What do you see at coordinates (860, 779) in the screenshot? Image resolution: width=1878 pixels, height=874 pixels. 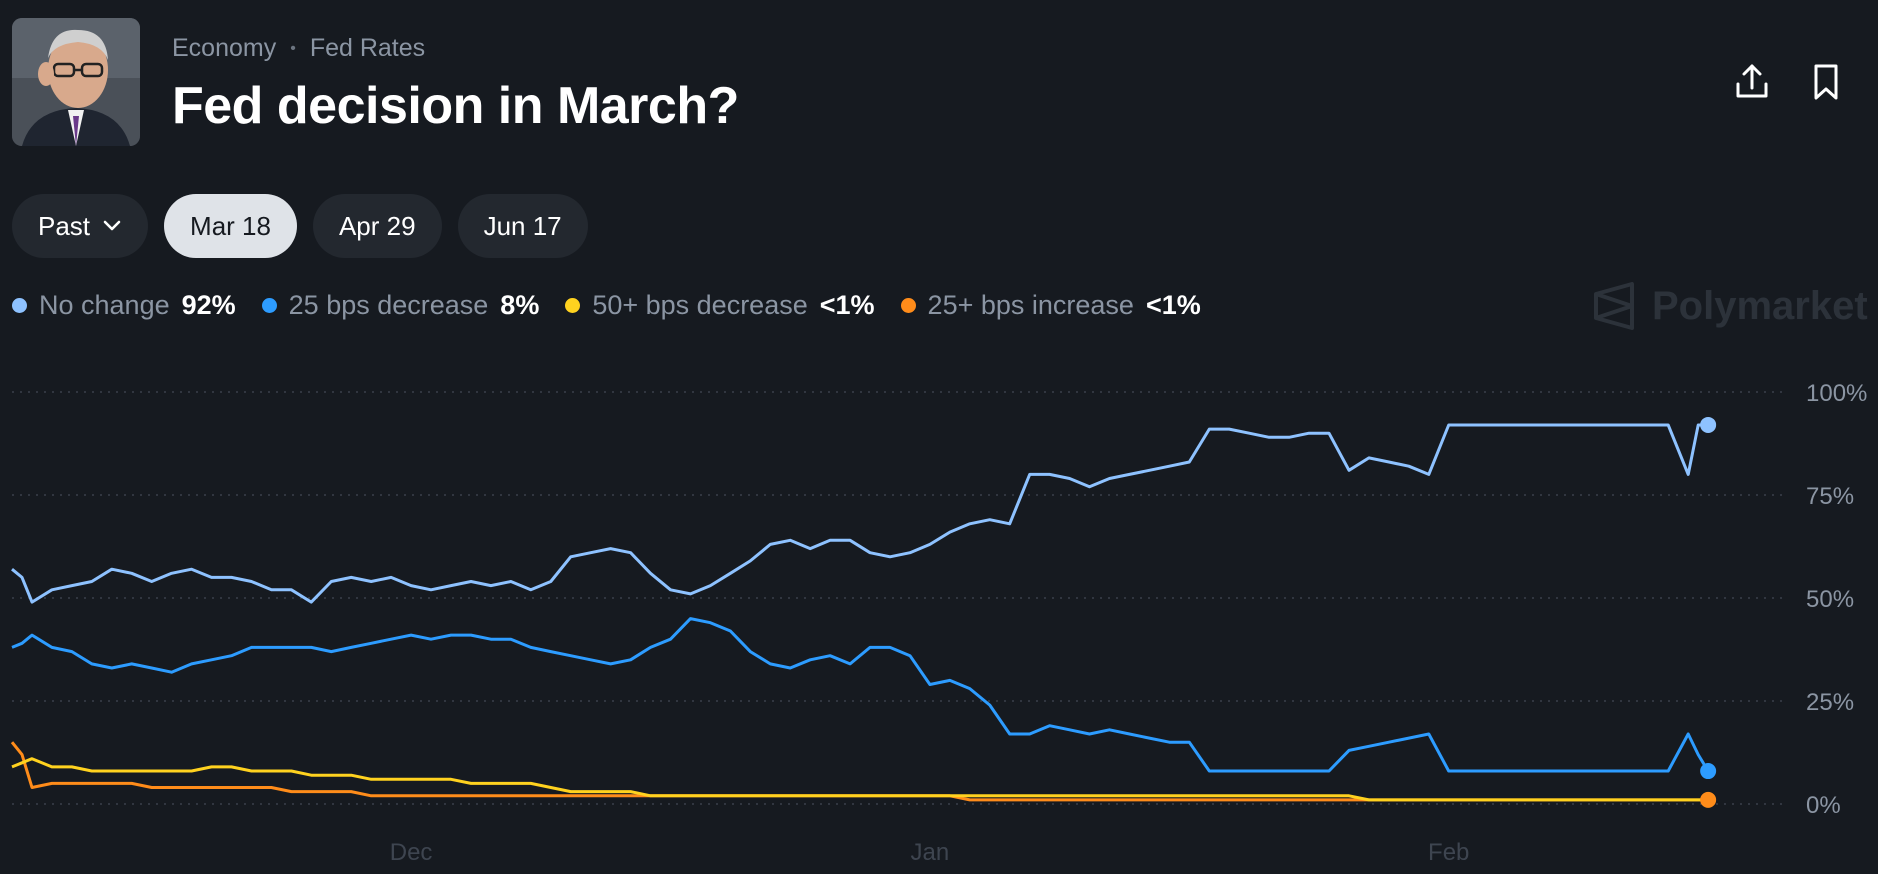 I see `series-line-50-bps-decrease` at bounding box center [860, 779].